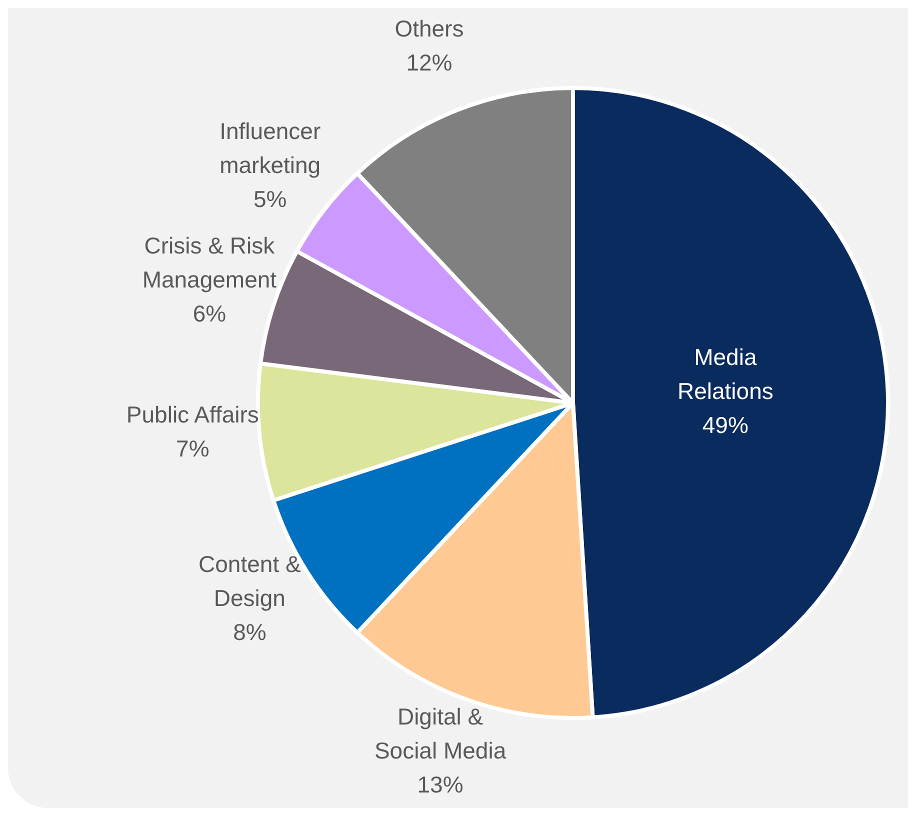 This screenshot has width=917, height=818. Describe the element at coordinates (249, 581) in the screenshot. I see `slice-label: Content & Design` at that location.